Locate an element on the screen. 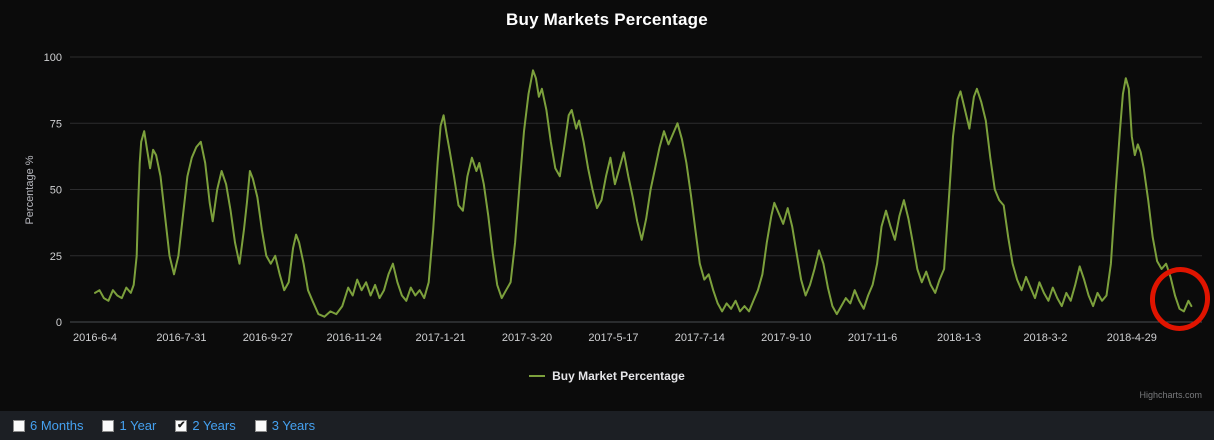  label-2-years: 2 Years is located at coordinates (214, 425).